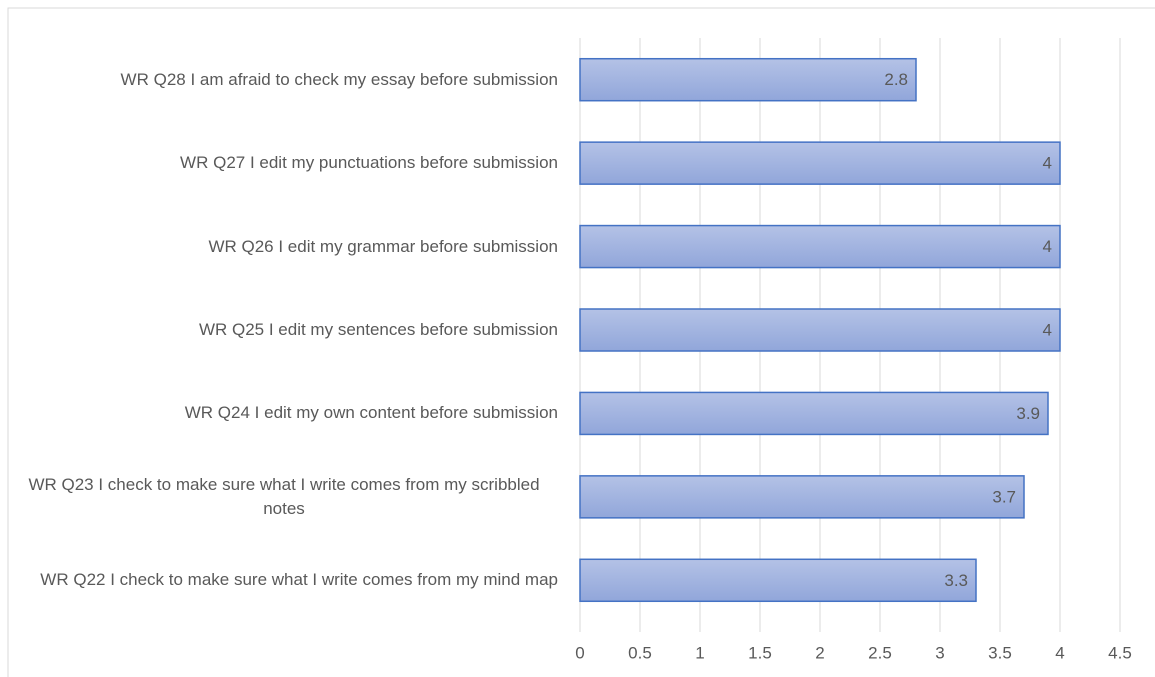  Describe the element at coordinates (1059, 652) in the screenshot. I see `x-tick-label: 4` at that location.